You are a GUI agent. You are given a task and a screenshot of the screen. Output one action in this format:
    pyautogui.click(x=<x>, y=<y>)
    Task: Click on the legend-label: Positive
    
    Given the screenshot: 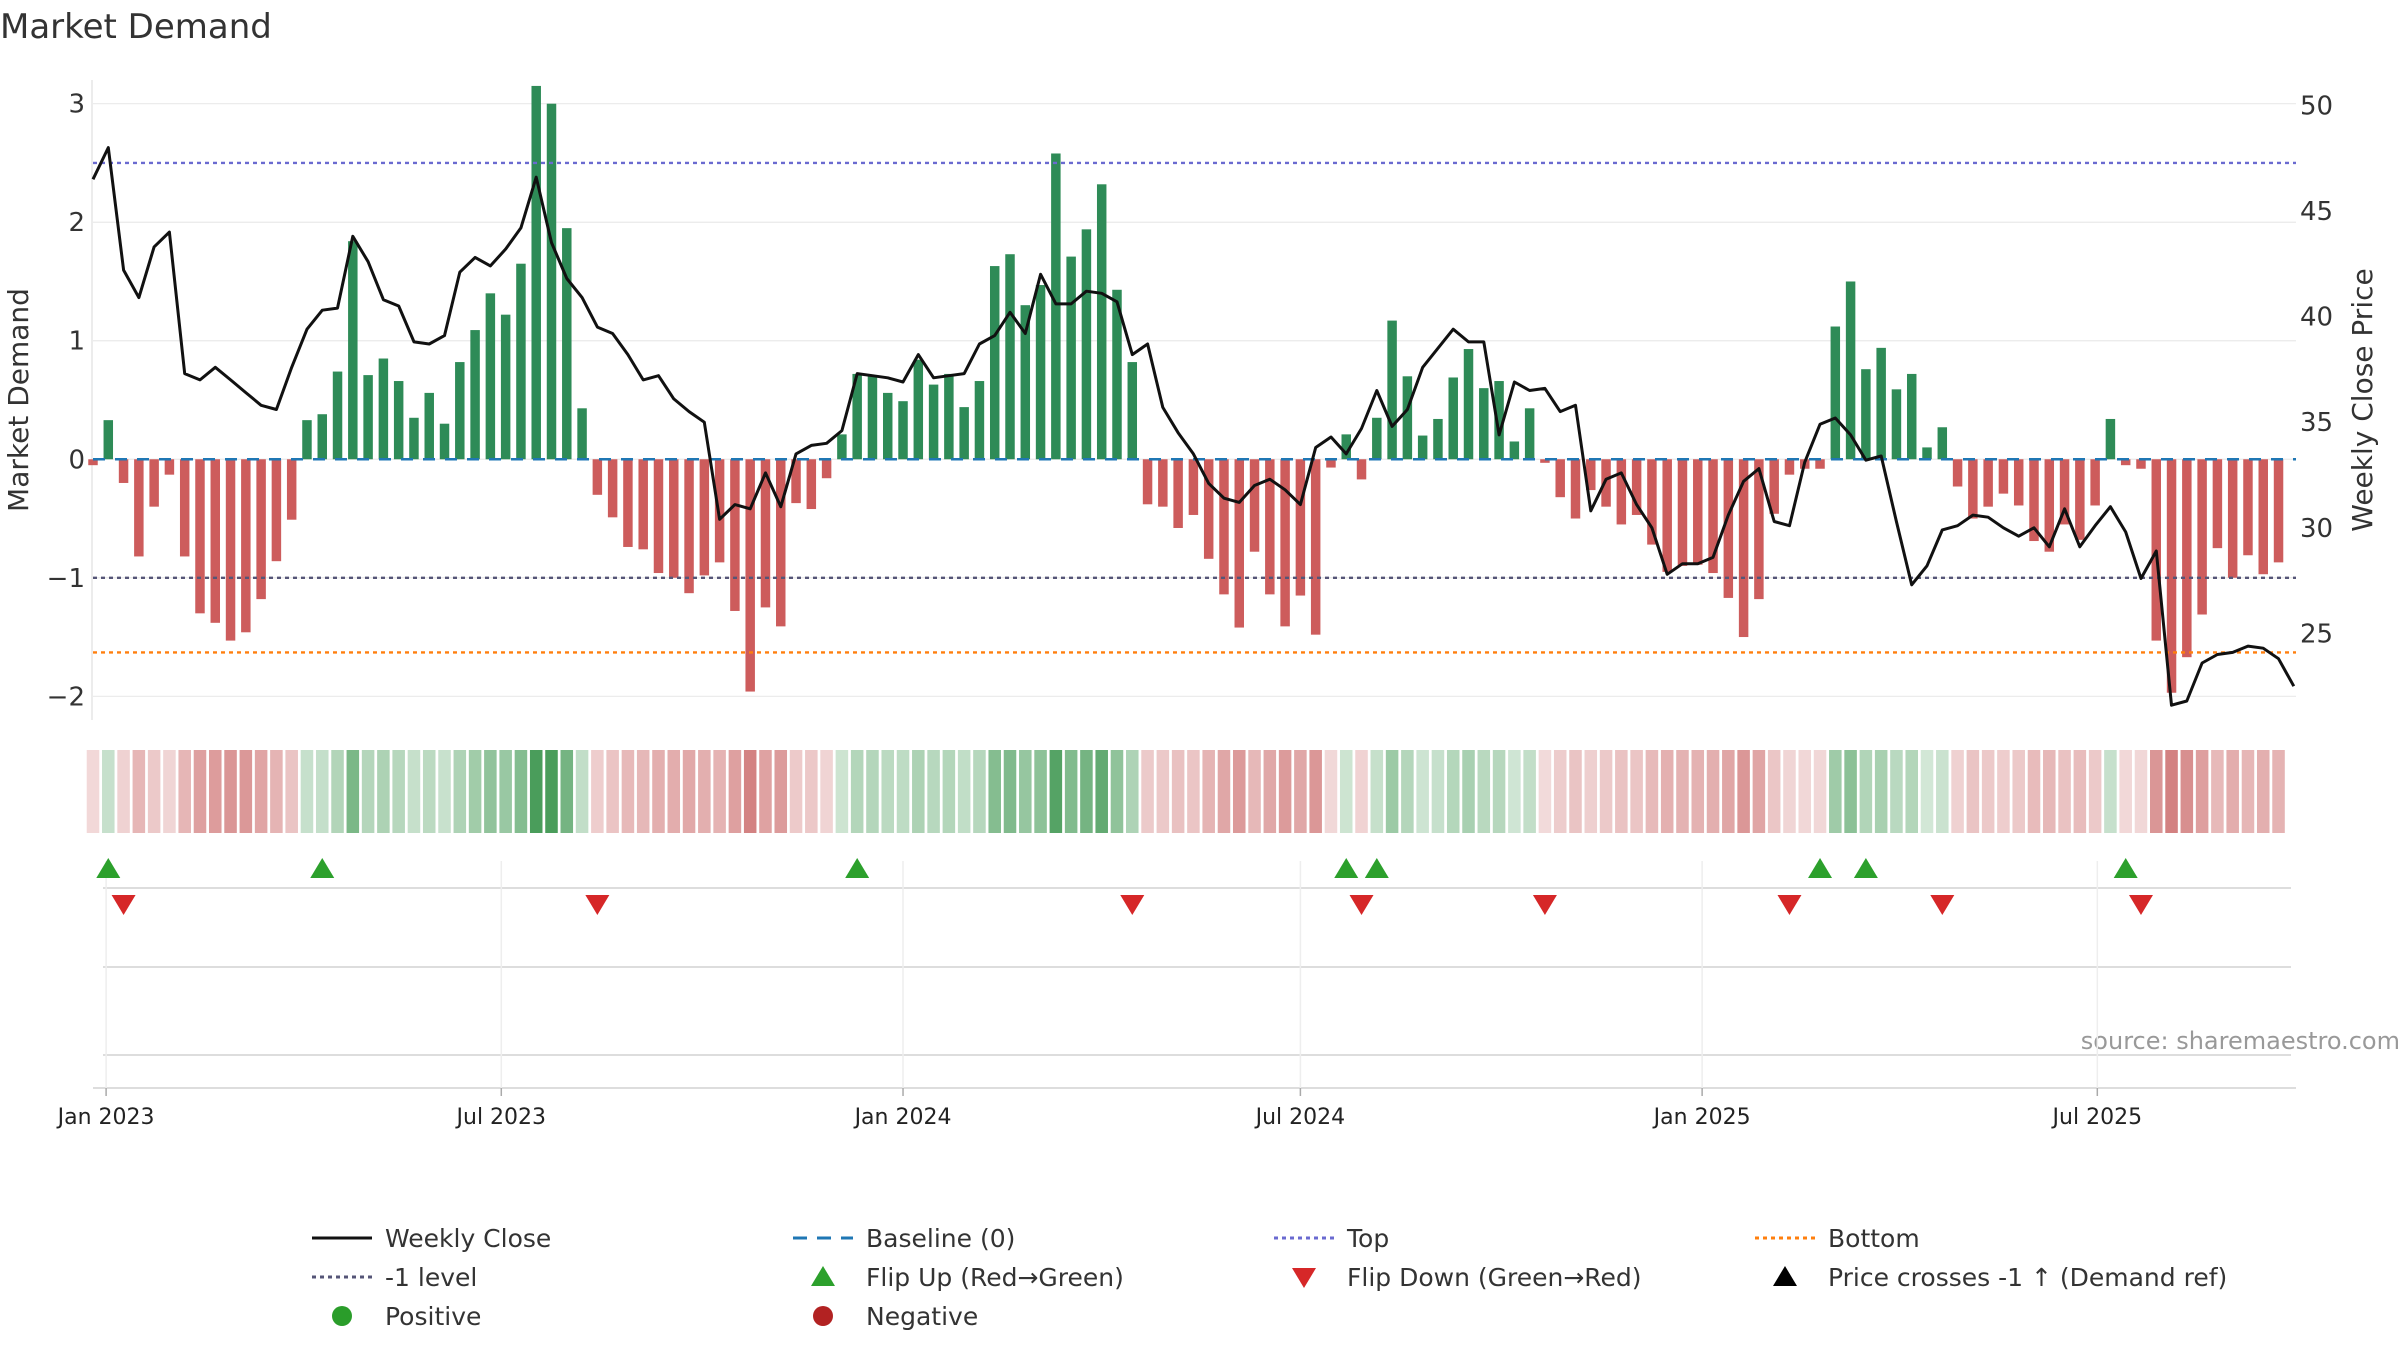 What is the action you would take?
    pyautogui.click(x=433, y=1316)
    